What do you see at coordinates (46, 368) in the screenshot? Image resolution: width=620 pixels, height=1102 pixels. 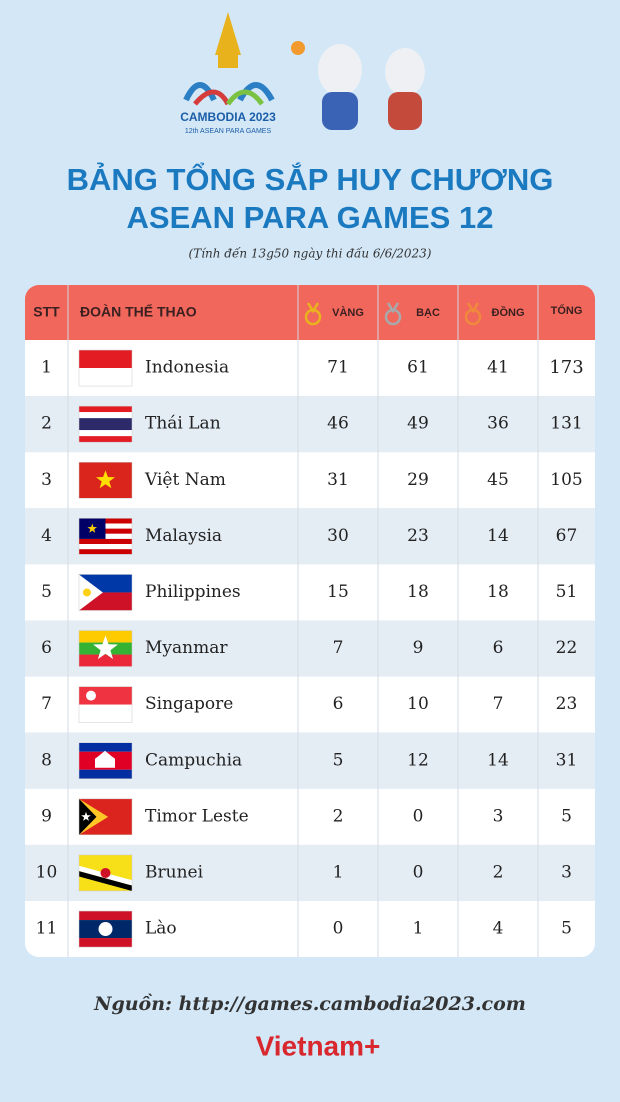 I see `cell: 1` at bounding box center [46, 368].